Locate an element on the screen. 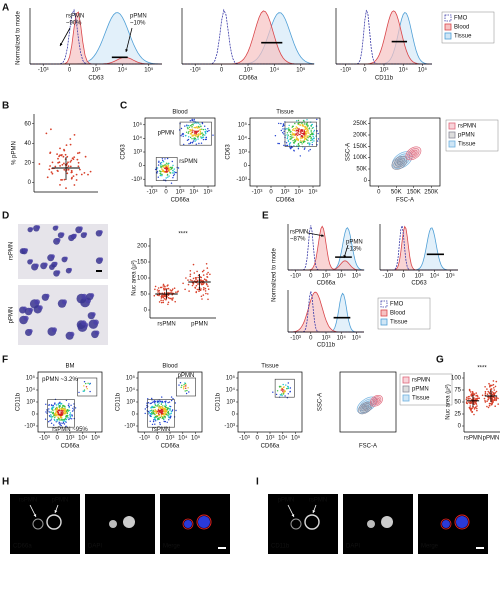 The height and width of the screenshot is (590, 503). annotation: rsPMN is located at coordinates (75, 17).